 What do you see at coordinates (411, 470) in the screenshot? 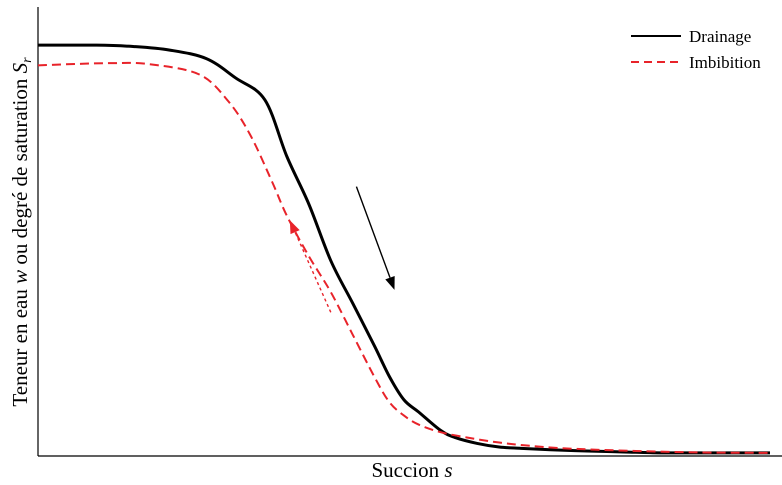
I see `x-axis-title: Succion s` at bounding box center [411, 470].